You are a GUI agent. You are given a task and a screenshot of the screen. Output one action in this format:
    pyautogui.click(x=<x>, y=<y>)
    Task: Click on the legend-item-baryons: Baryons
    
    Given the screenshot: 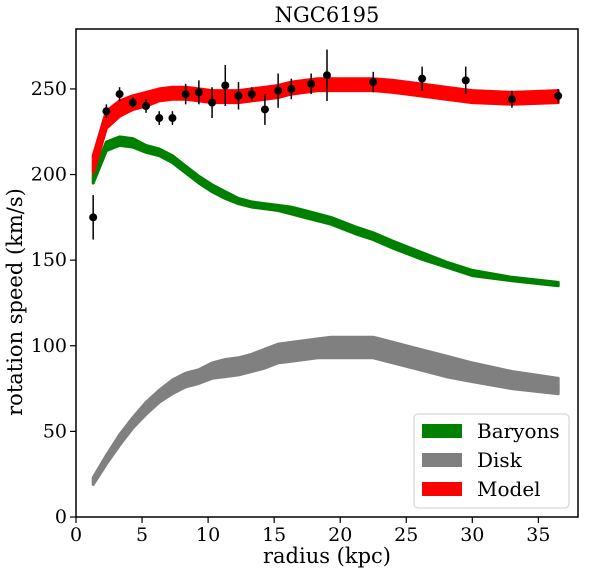 What is the action you would take?
    pyautogui.click(x=491, y=431)
    